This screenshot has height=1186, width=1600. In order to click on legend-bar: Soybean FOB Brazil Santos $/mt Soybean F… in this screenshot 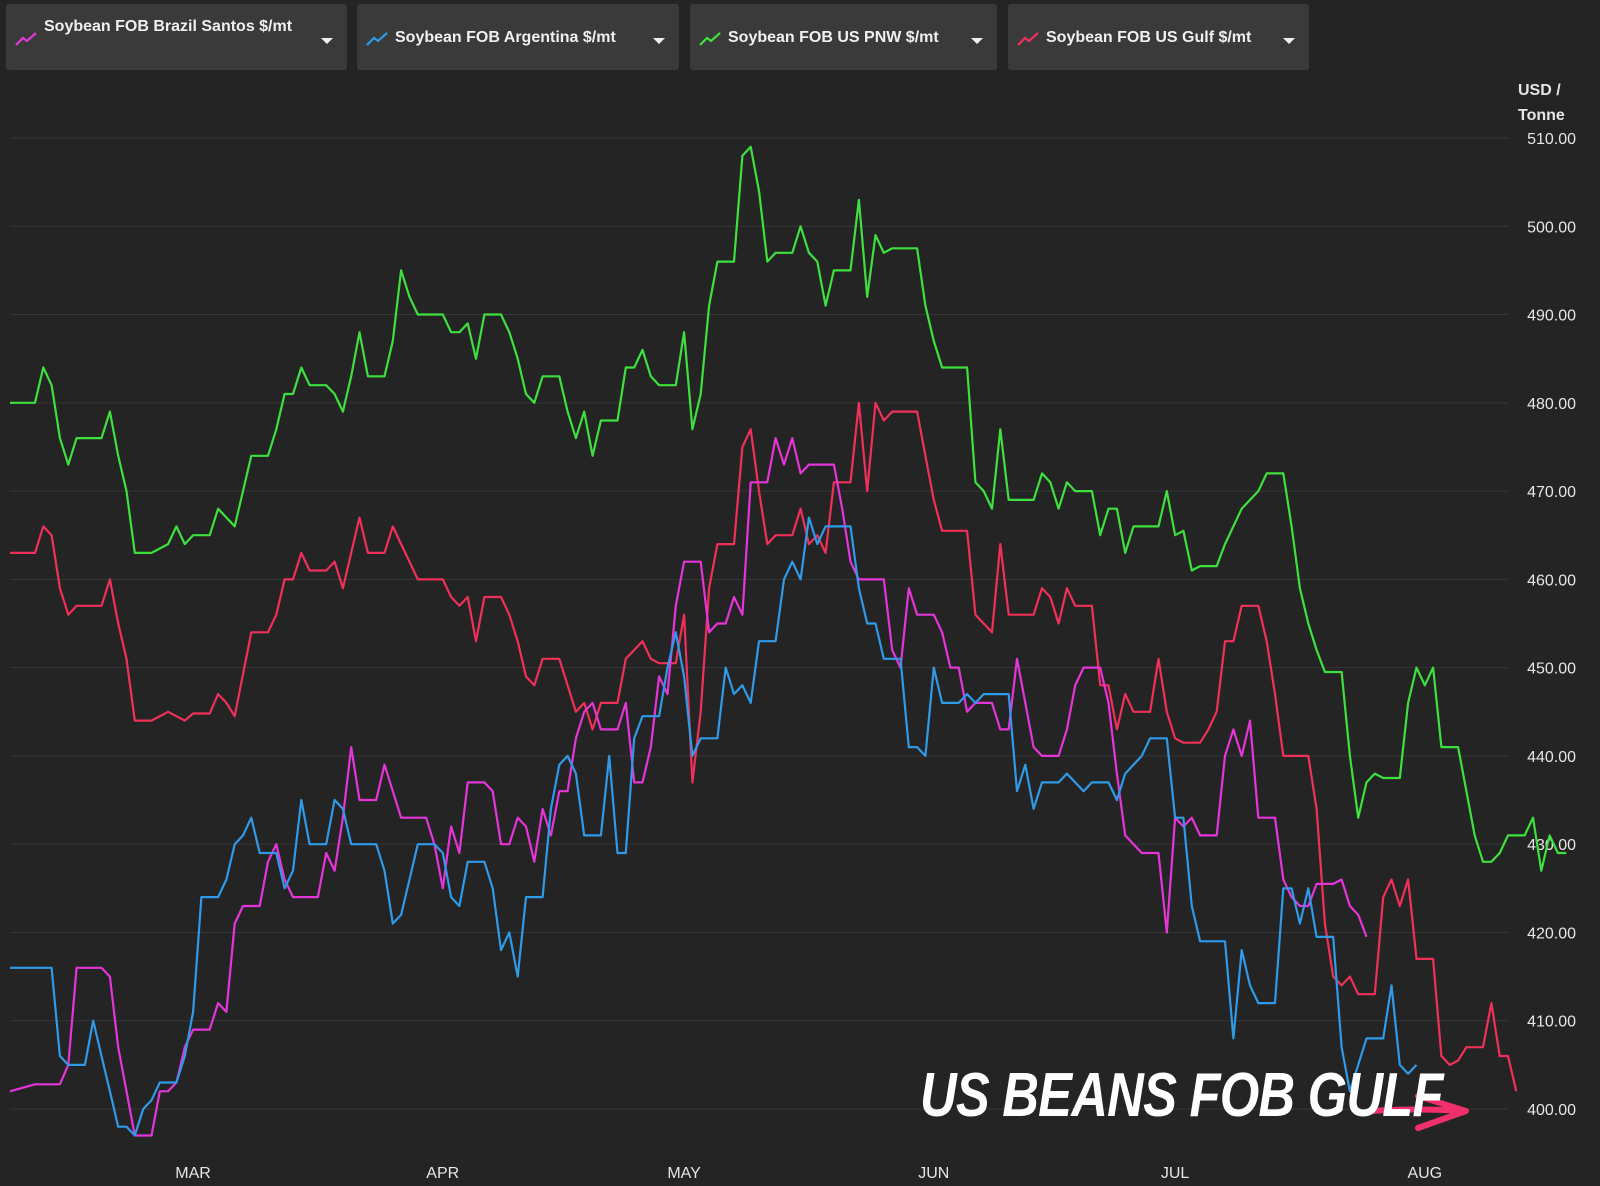, I will do `click(800, 38)`.